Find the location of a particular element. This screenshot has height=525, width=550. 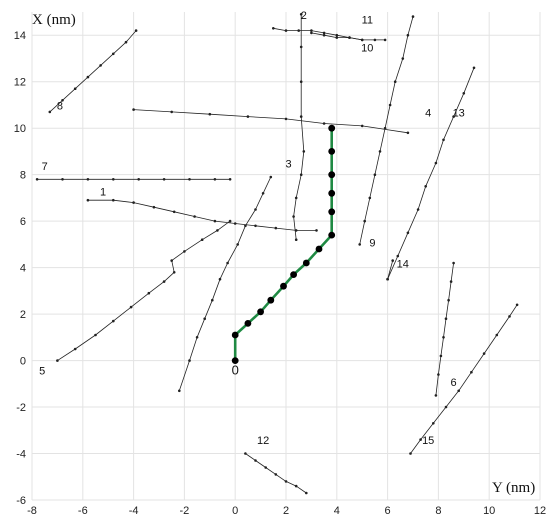

trajectory-label: 1 is located at coordinates (103, 193).